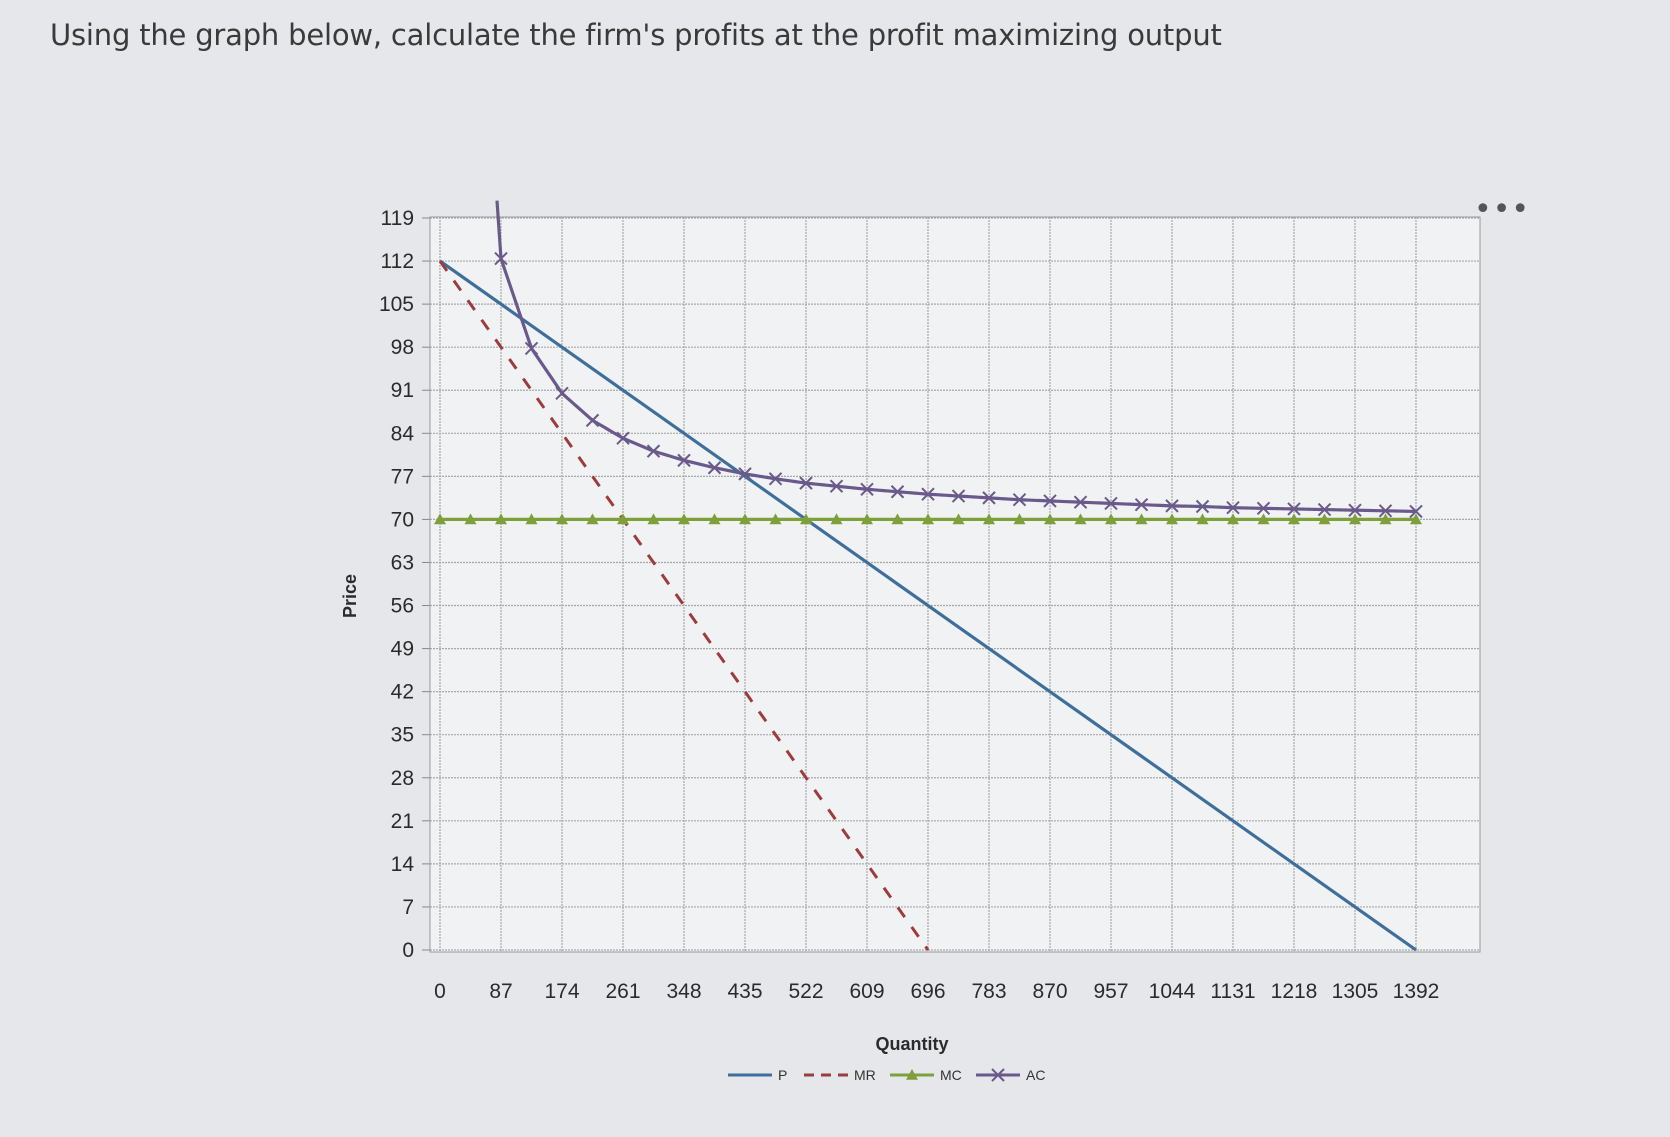 This screenshot has width=1670, height=1137. I want to click on x-tick-label: 1131, so click(1232, 991).